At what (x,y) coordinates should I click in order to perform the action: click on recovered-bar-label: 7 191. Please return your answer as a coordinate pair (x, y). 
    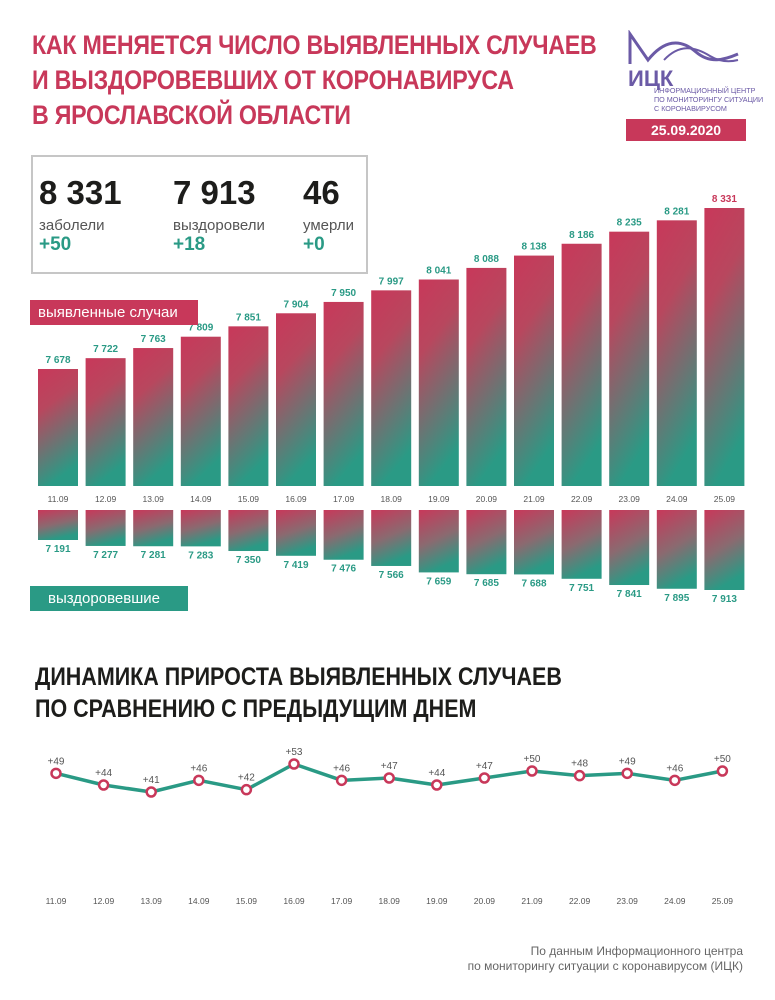
    Looking at the image, I should click on (57, 549).